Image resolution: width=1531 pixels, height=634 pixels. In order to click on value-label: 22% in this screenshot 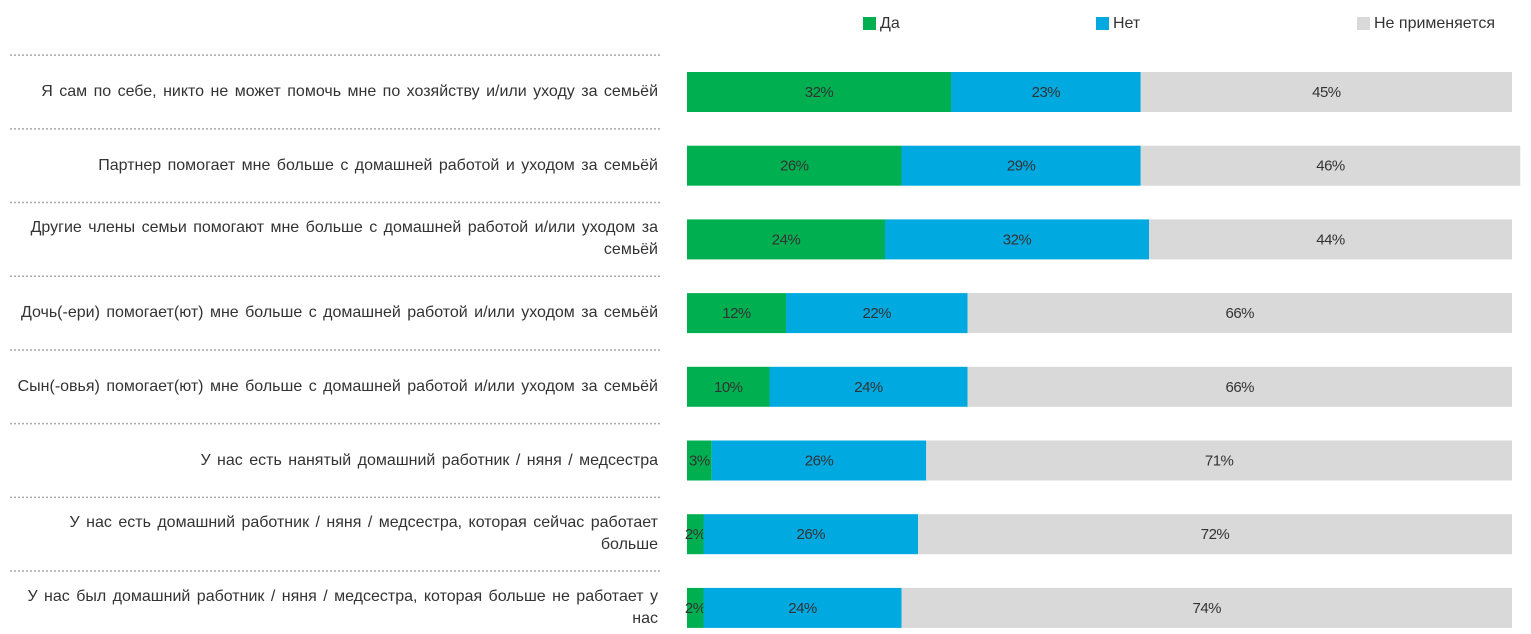, I will do `click(876, 313)`.